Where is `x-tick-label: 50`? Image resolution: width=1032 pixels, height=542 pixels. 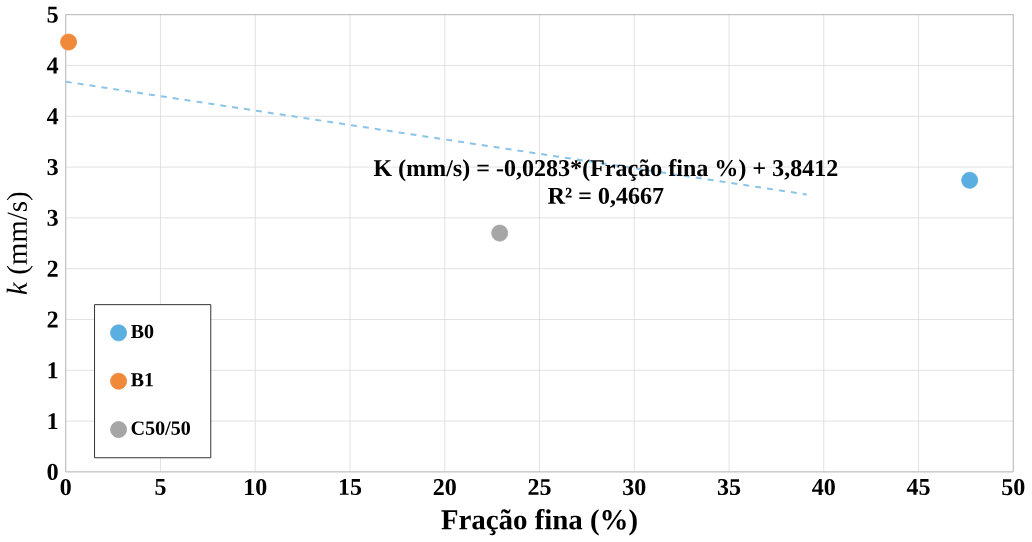 x-tick-label: 50 is located at coordinates (1013, 487).